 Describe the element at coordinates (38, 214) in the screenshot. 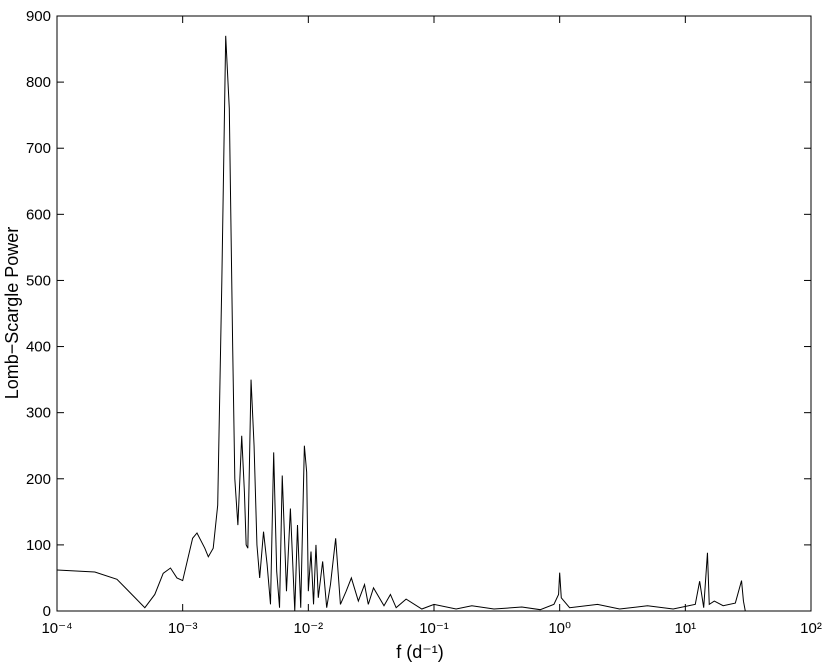

I see `y-tick-label: 600` at that location.